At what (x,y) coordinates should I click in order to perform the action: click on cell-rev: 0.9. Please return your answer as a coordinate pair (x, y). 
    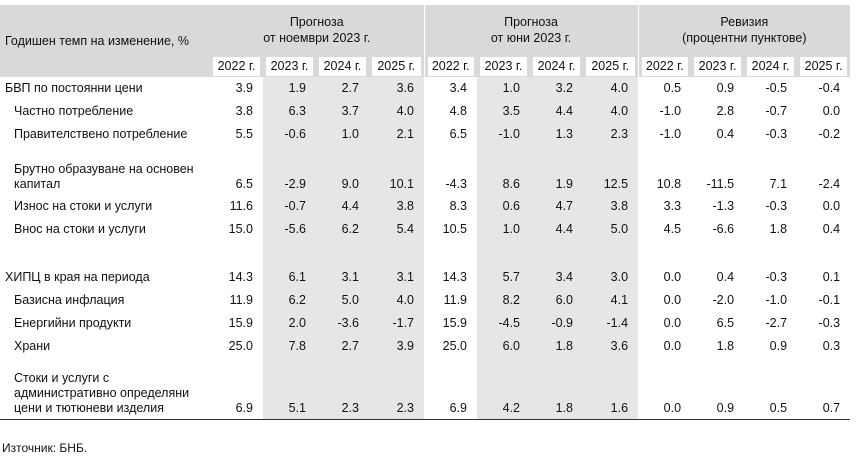
    Looking at the image, I should click on (778, 346).